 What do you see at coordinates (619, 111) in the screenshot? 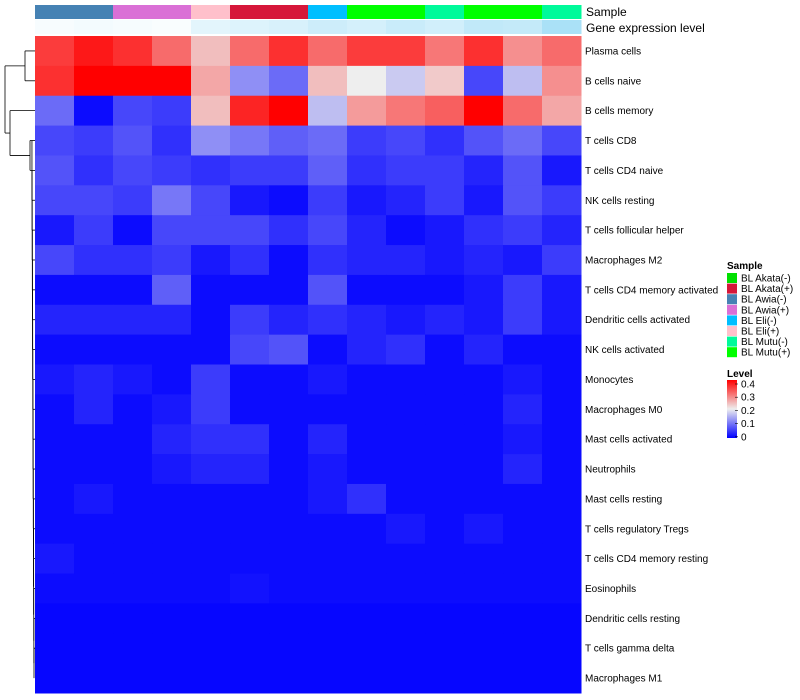
I see `row-label: B cells memory` at bounding box center [619, 111].